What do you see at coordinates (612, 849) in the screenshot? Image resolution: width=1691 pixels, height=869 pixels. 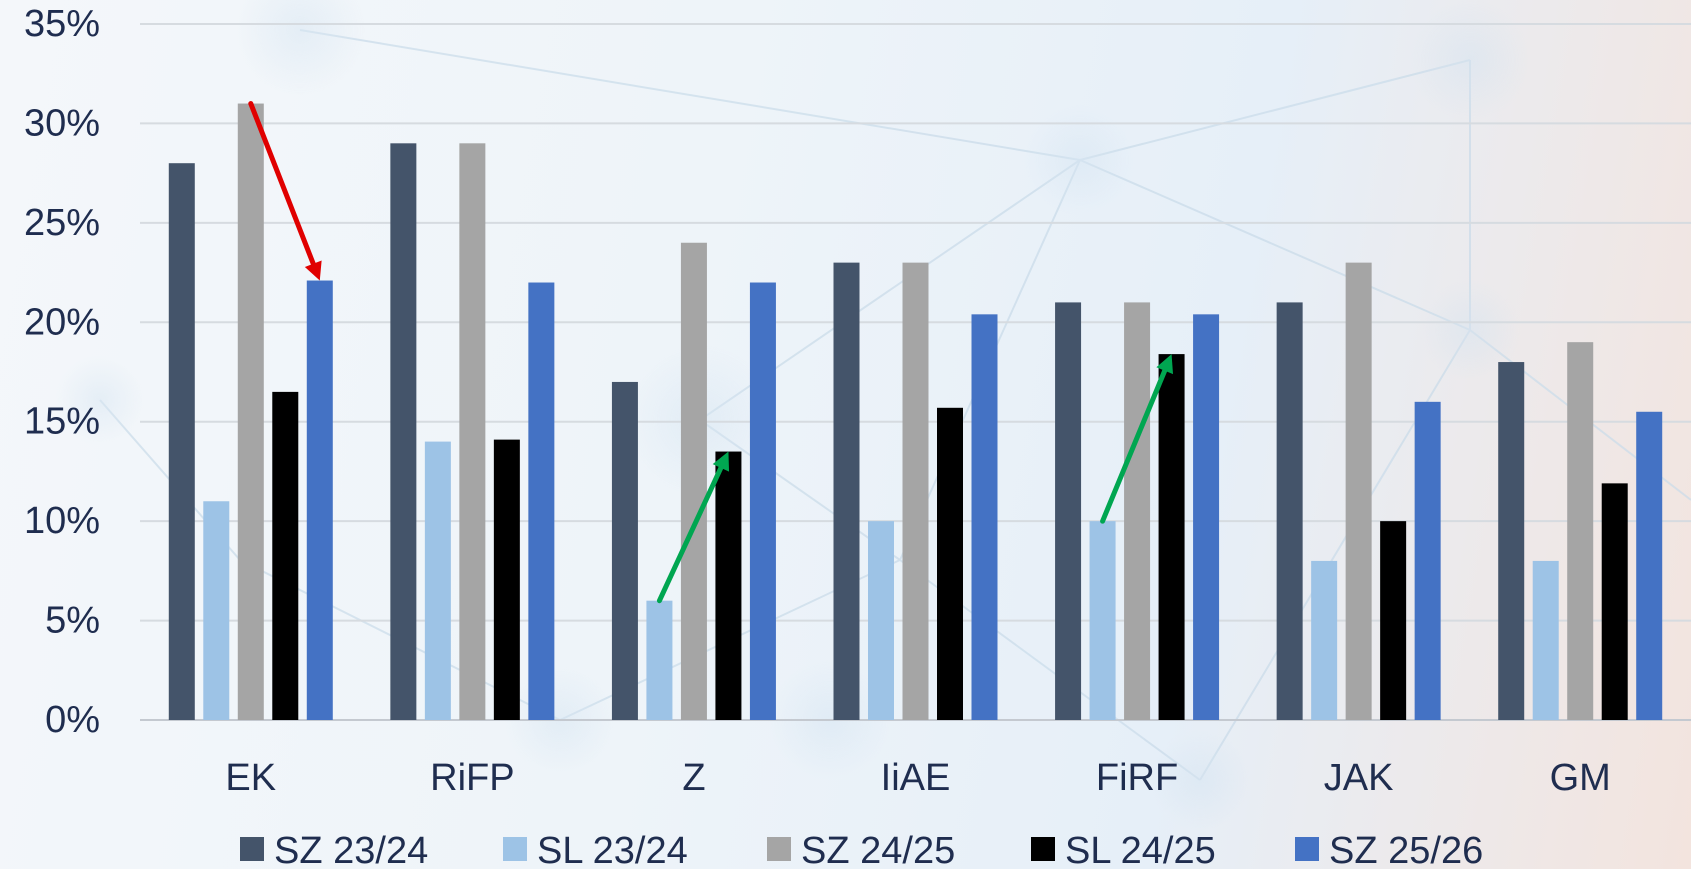 I see `legend-label: SL 23/24` at bounding box center [612, 849].